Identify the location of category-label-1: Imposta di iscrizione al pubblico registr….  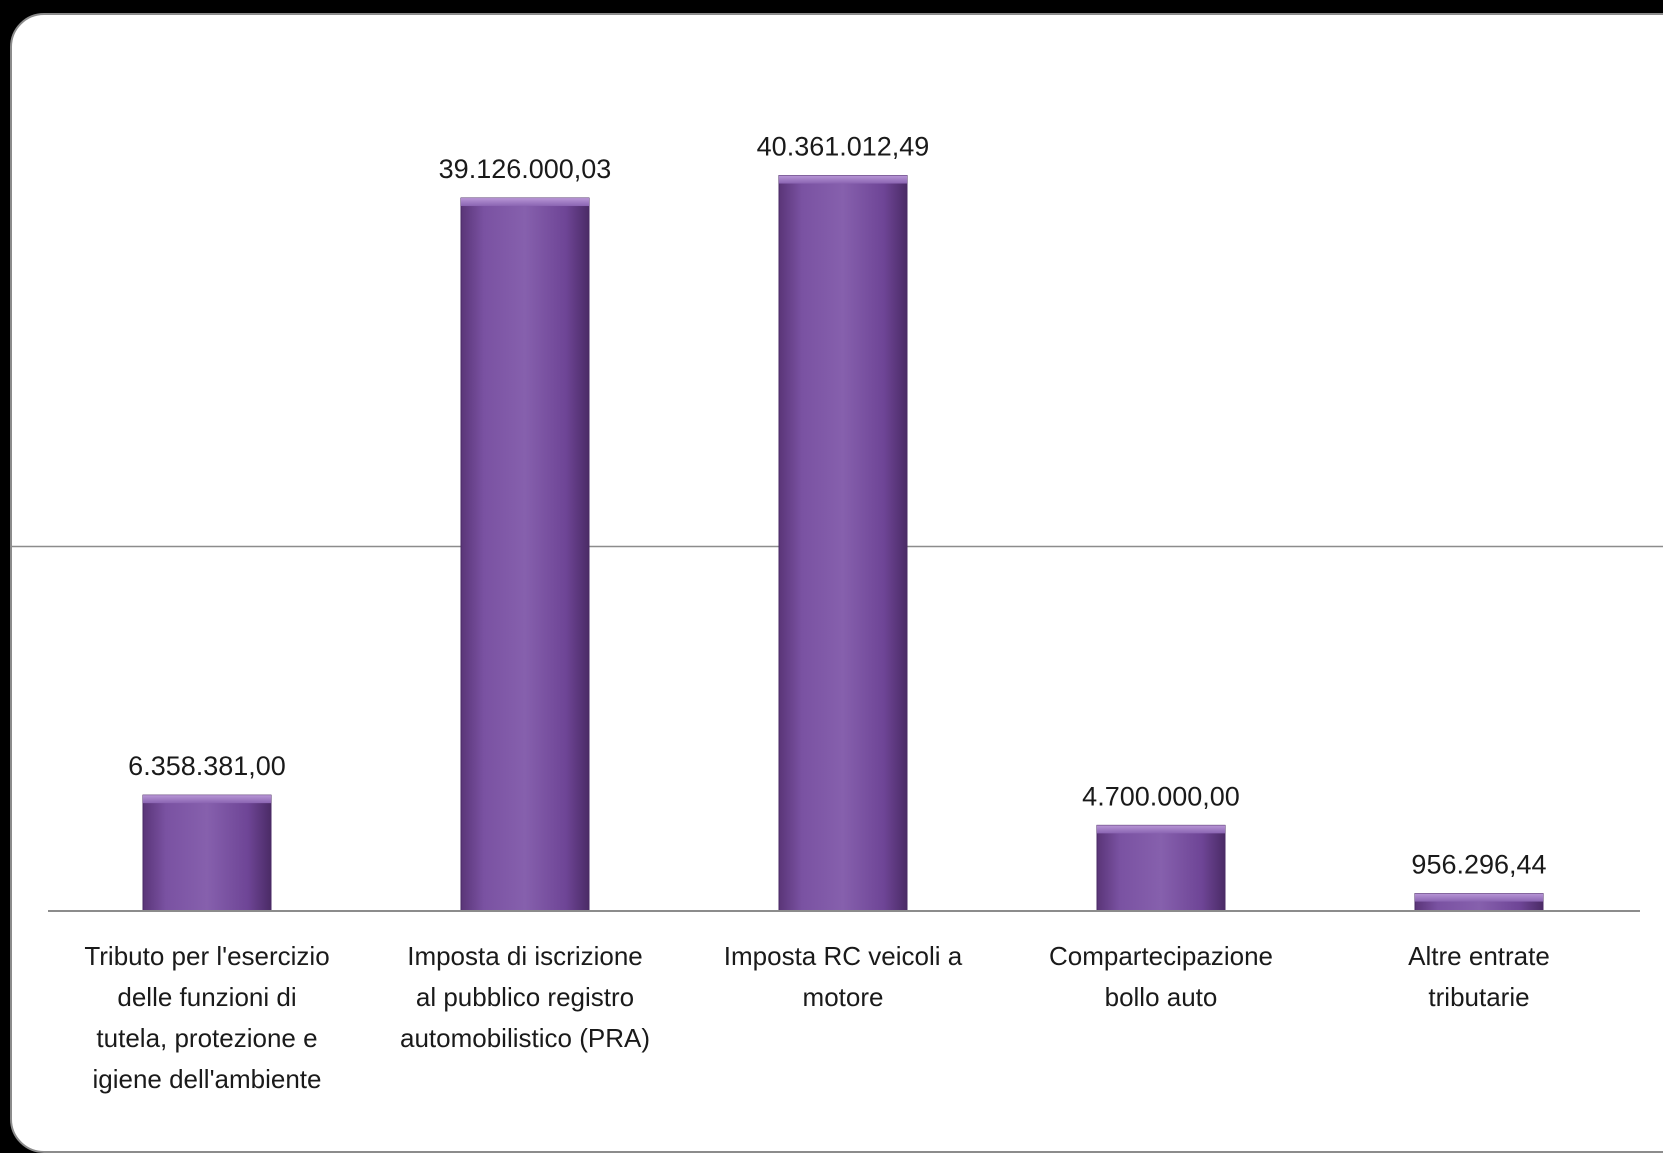
(525, 997).